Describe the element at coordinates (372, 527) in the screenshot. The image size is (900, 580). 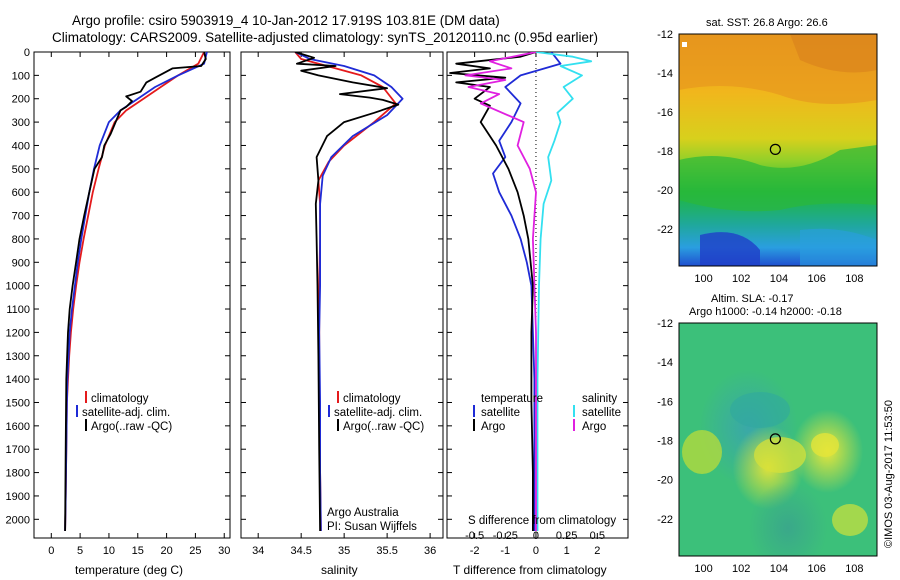
I see `annotation-pi: PI: Susan Wijffels` at that location.